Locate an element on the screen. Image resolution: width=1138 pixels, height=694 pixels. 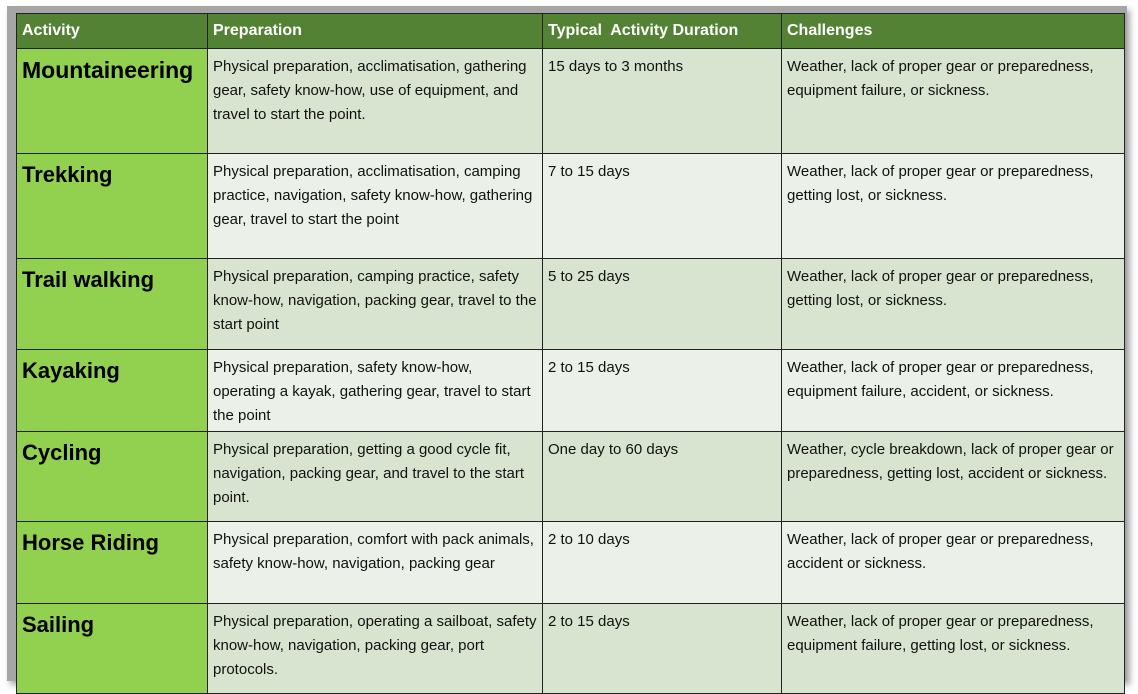
activity-cell: Sailing is located at coordinates (112, 648).